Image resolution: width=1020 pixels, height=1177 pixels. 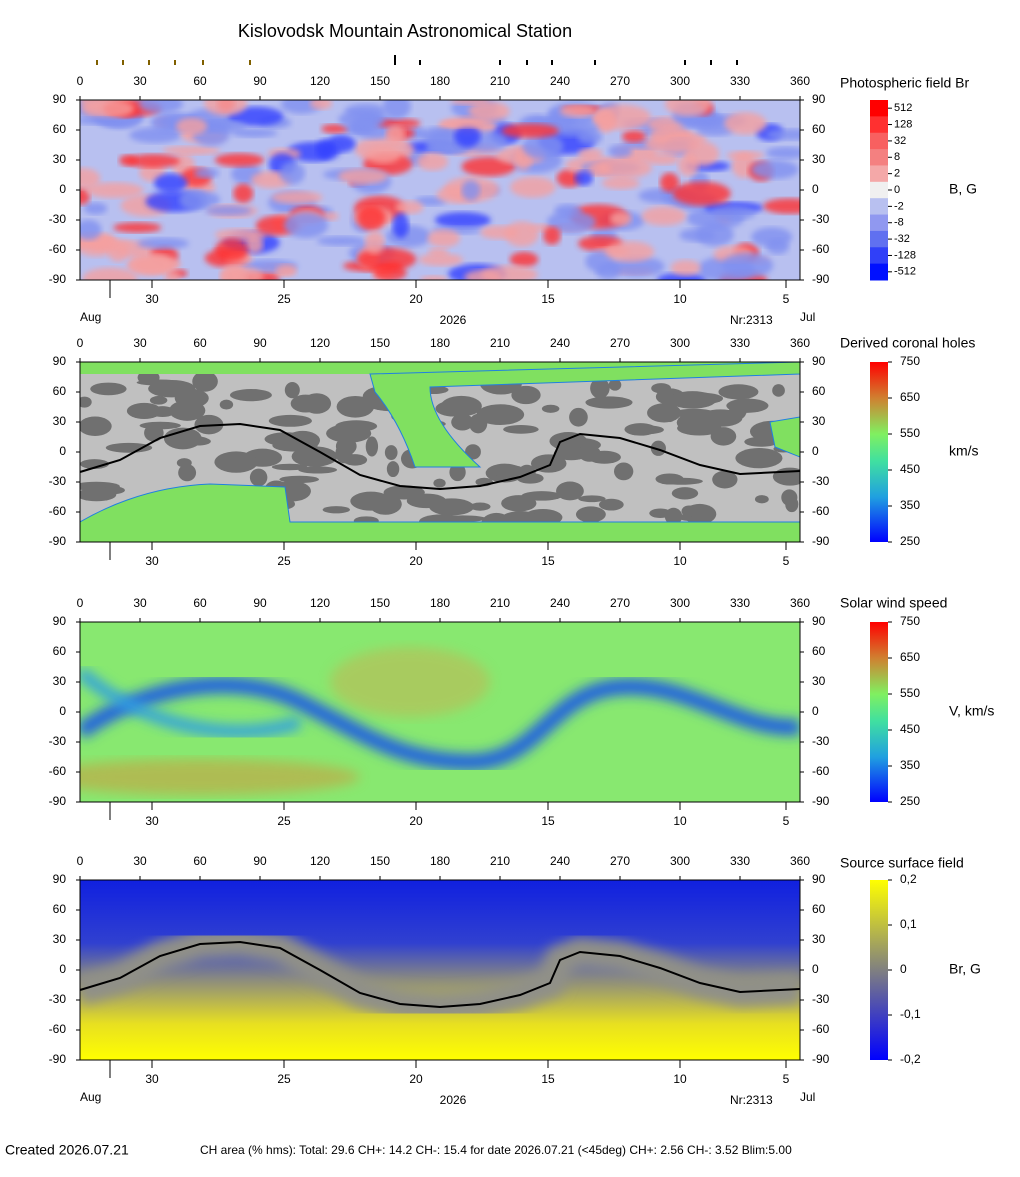 What do you see at coordinates (800, 603) in the screenshot?
I see `x-tick-label: 360` at bounding box center [800, 603].